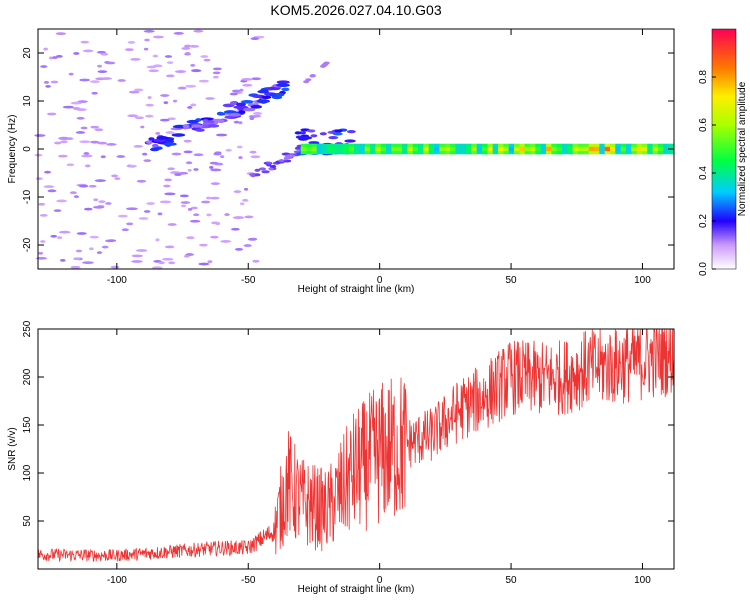 Image resolution: width=750 pixels, height=600 pixels. I want to click on colorbar-ticks: 0.0 0.2 0.4 0.6 0.8, so click(707, 173).